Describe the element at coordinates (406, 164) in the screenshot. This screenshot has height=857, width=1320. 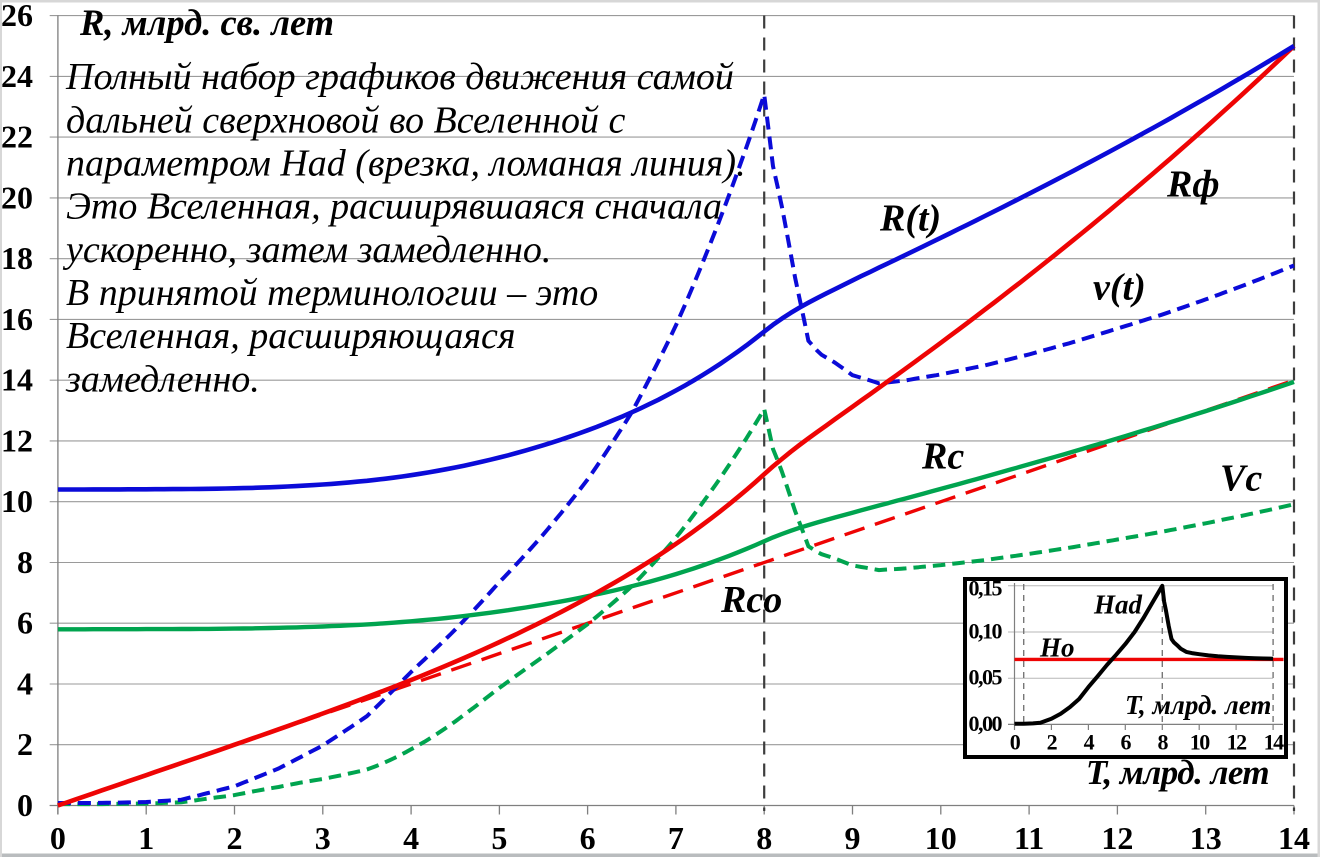
I see `svg-text:параметром Had (врезка, ломана: параметром Had (врезка, ломаная линия).` at that location.